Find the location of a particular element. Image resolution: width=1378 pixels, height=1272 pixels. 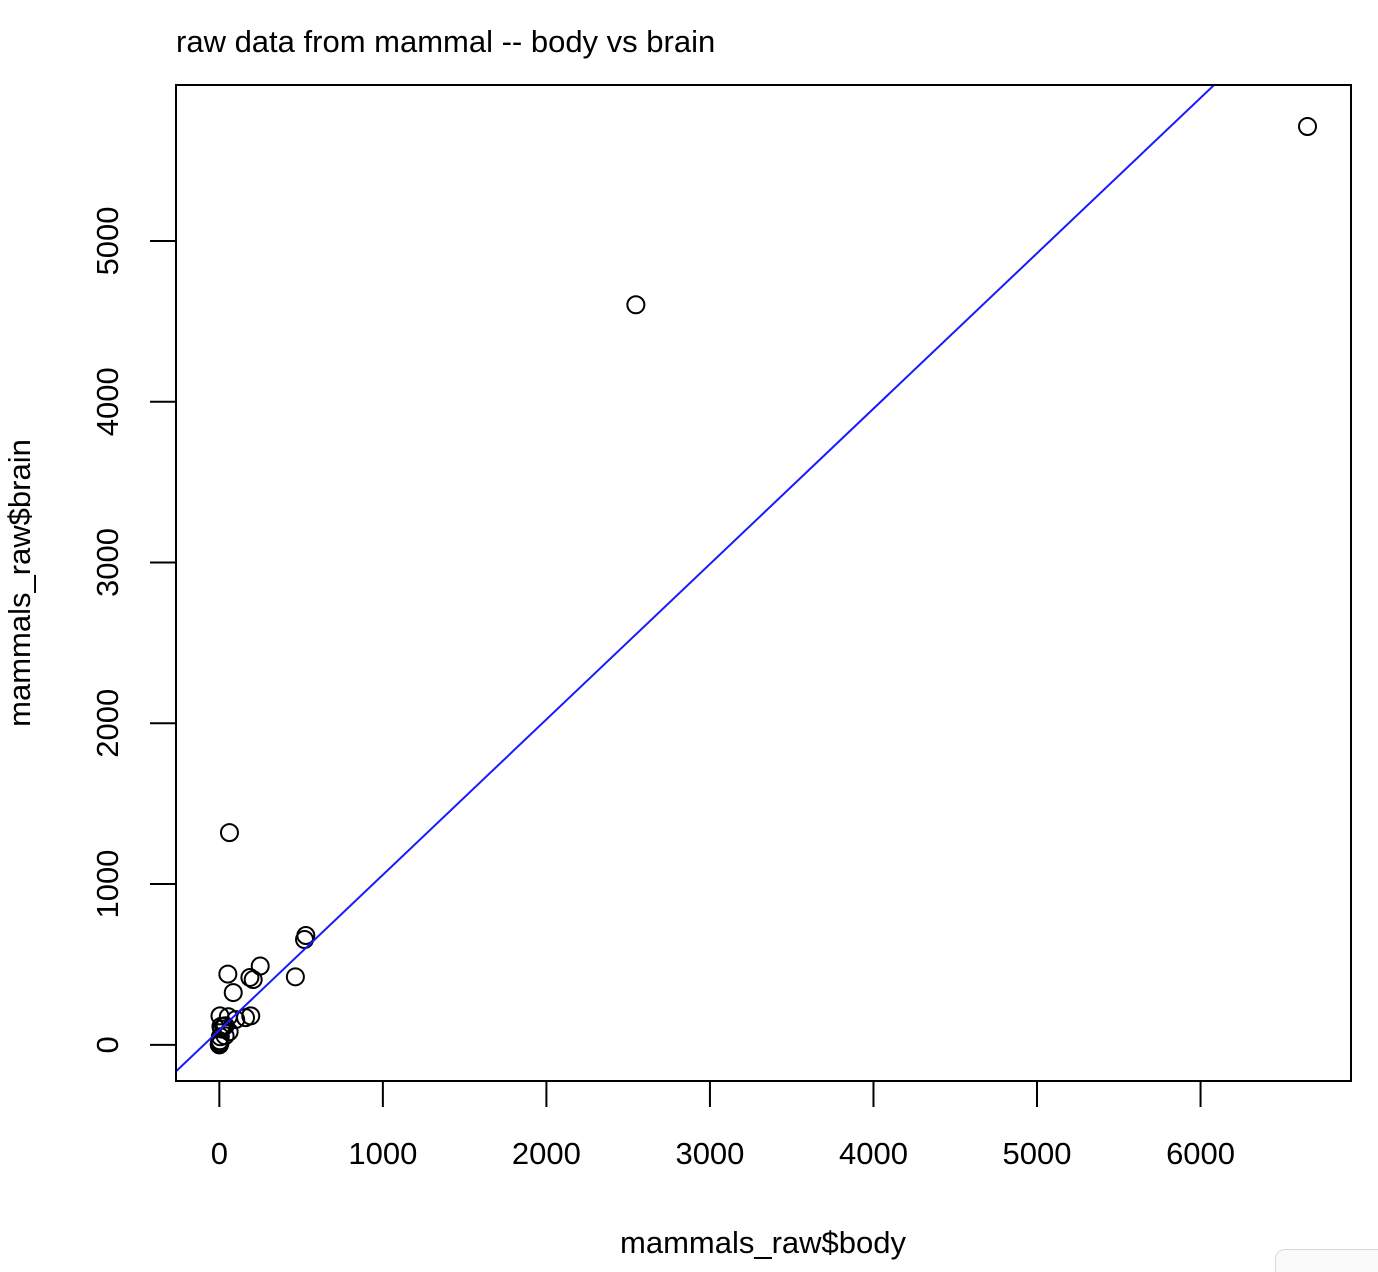

x-tick-label: 6000 is located at coordinates (1200, 1153).